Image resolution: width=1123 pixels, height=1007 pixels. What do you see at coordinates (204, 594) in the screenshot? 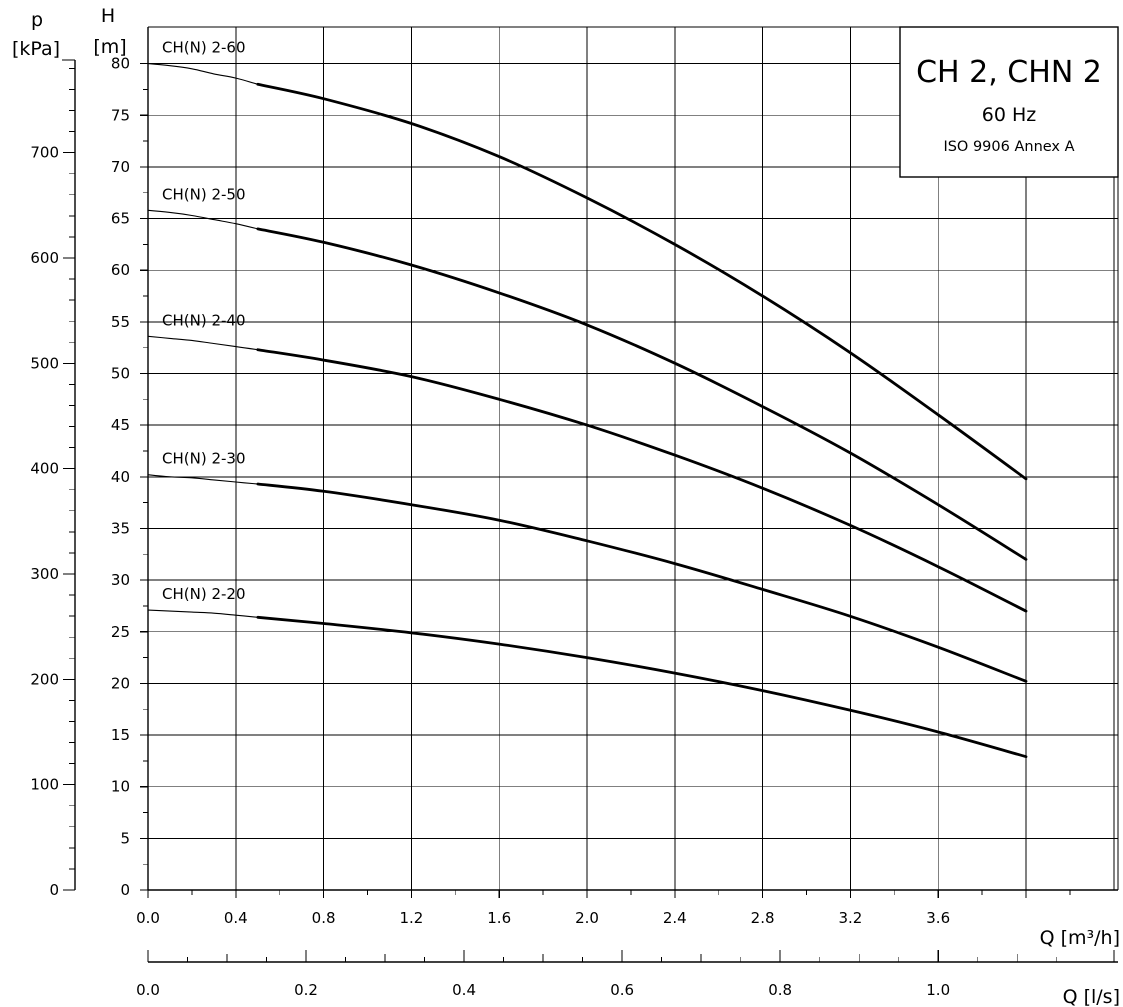
I see `curve-series-label: CH(N) 2-20` at bounding box center [204, 594].